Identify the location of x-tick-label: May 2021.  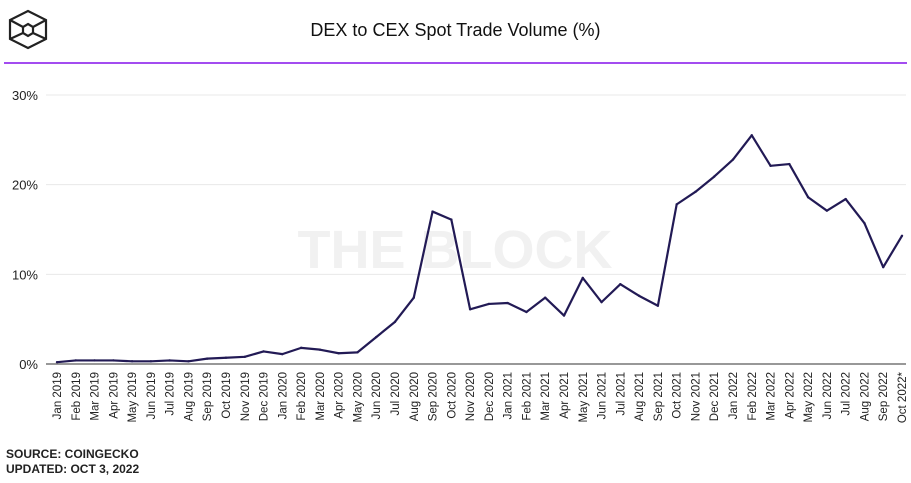
(584, 397).